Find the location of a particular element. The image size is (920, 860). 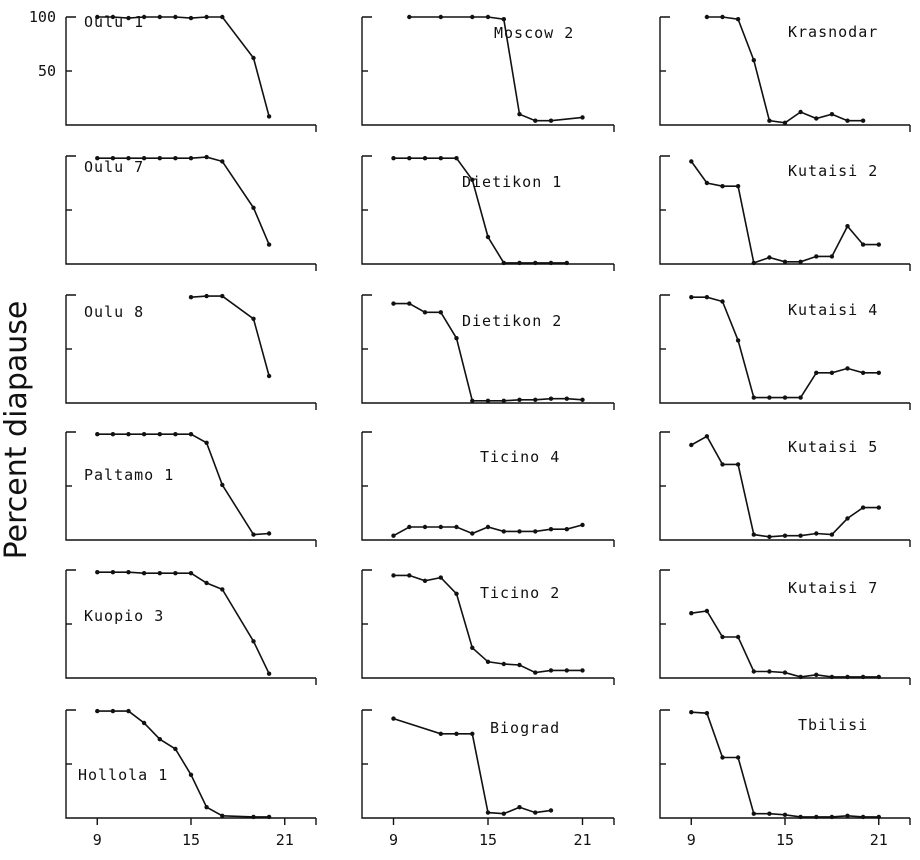

panel-paltamo-1: Paltamo 1 is located at coordinates (191, 489).